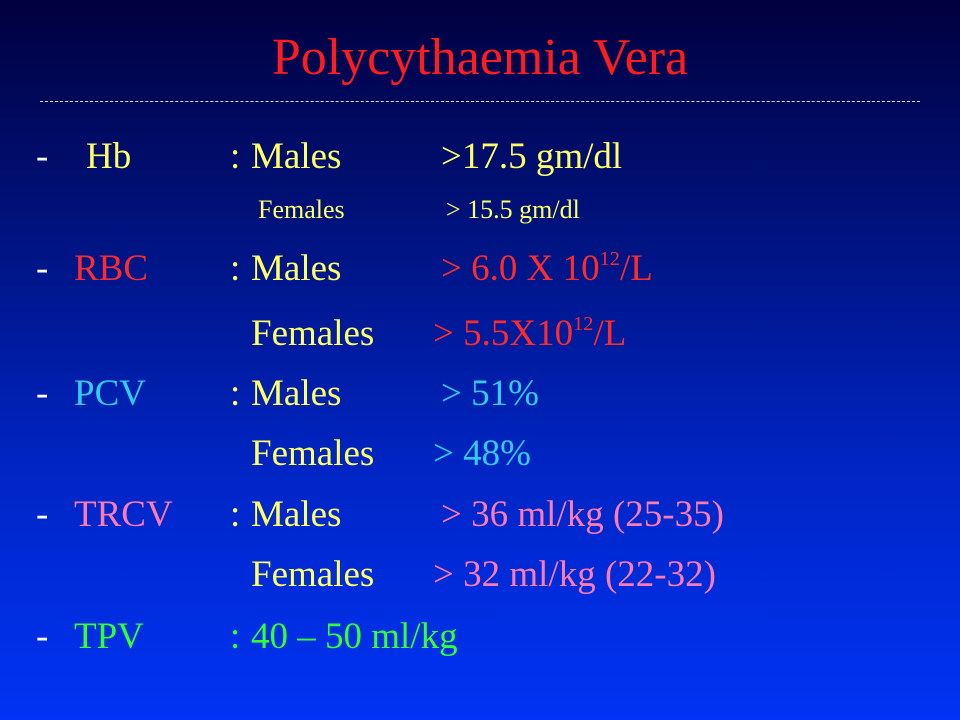 This screenshot has width=960, height=720. Describe the element at coordinates (313, 453) in the screenshot. I see `pcv-females-label: Females` at that location.